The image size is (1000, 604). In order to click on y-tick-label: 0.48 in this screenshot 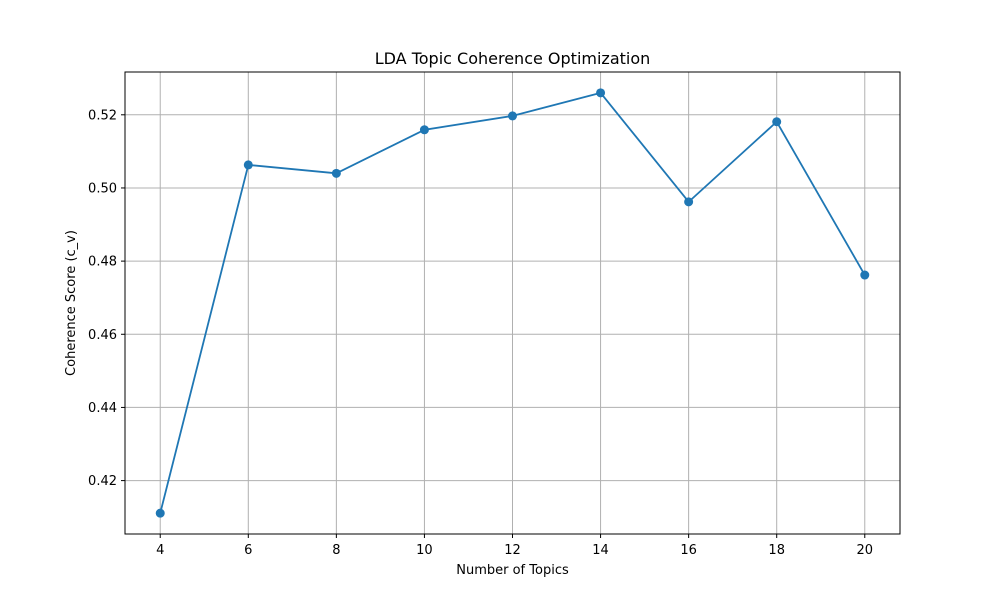, I will do `click(102, 262)`.